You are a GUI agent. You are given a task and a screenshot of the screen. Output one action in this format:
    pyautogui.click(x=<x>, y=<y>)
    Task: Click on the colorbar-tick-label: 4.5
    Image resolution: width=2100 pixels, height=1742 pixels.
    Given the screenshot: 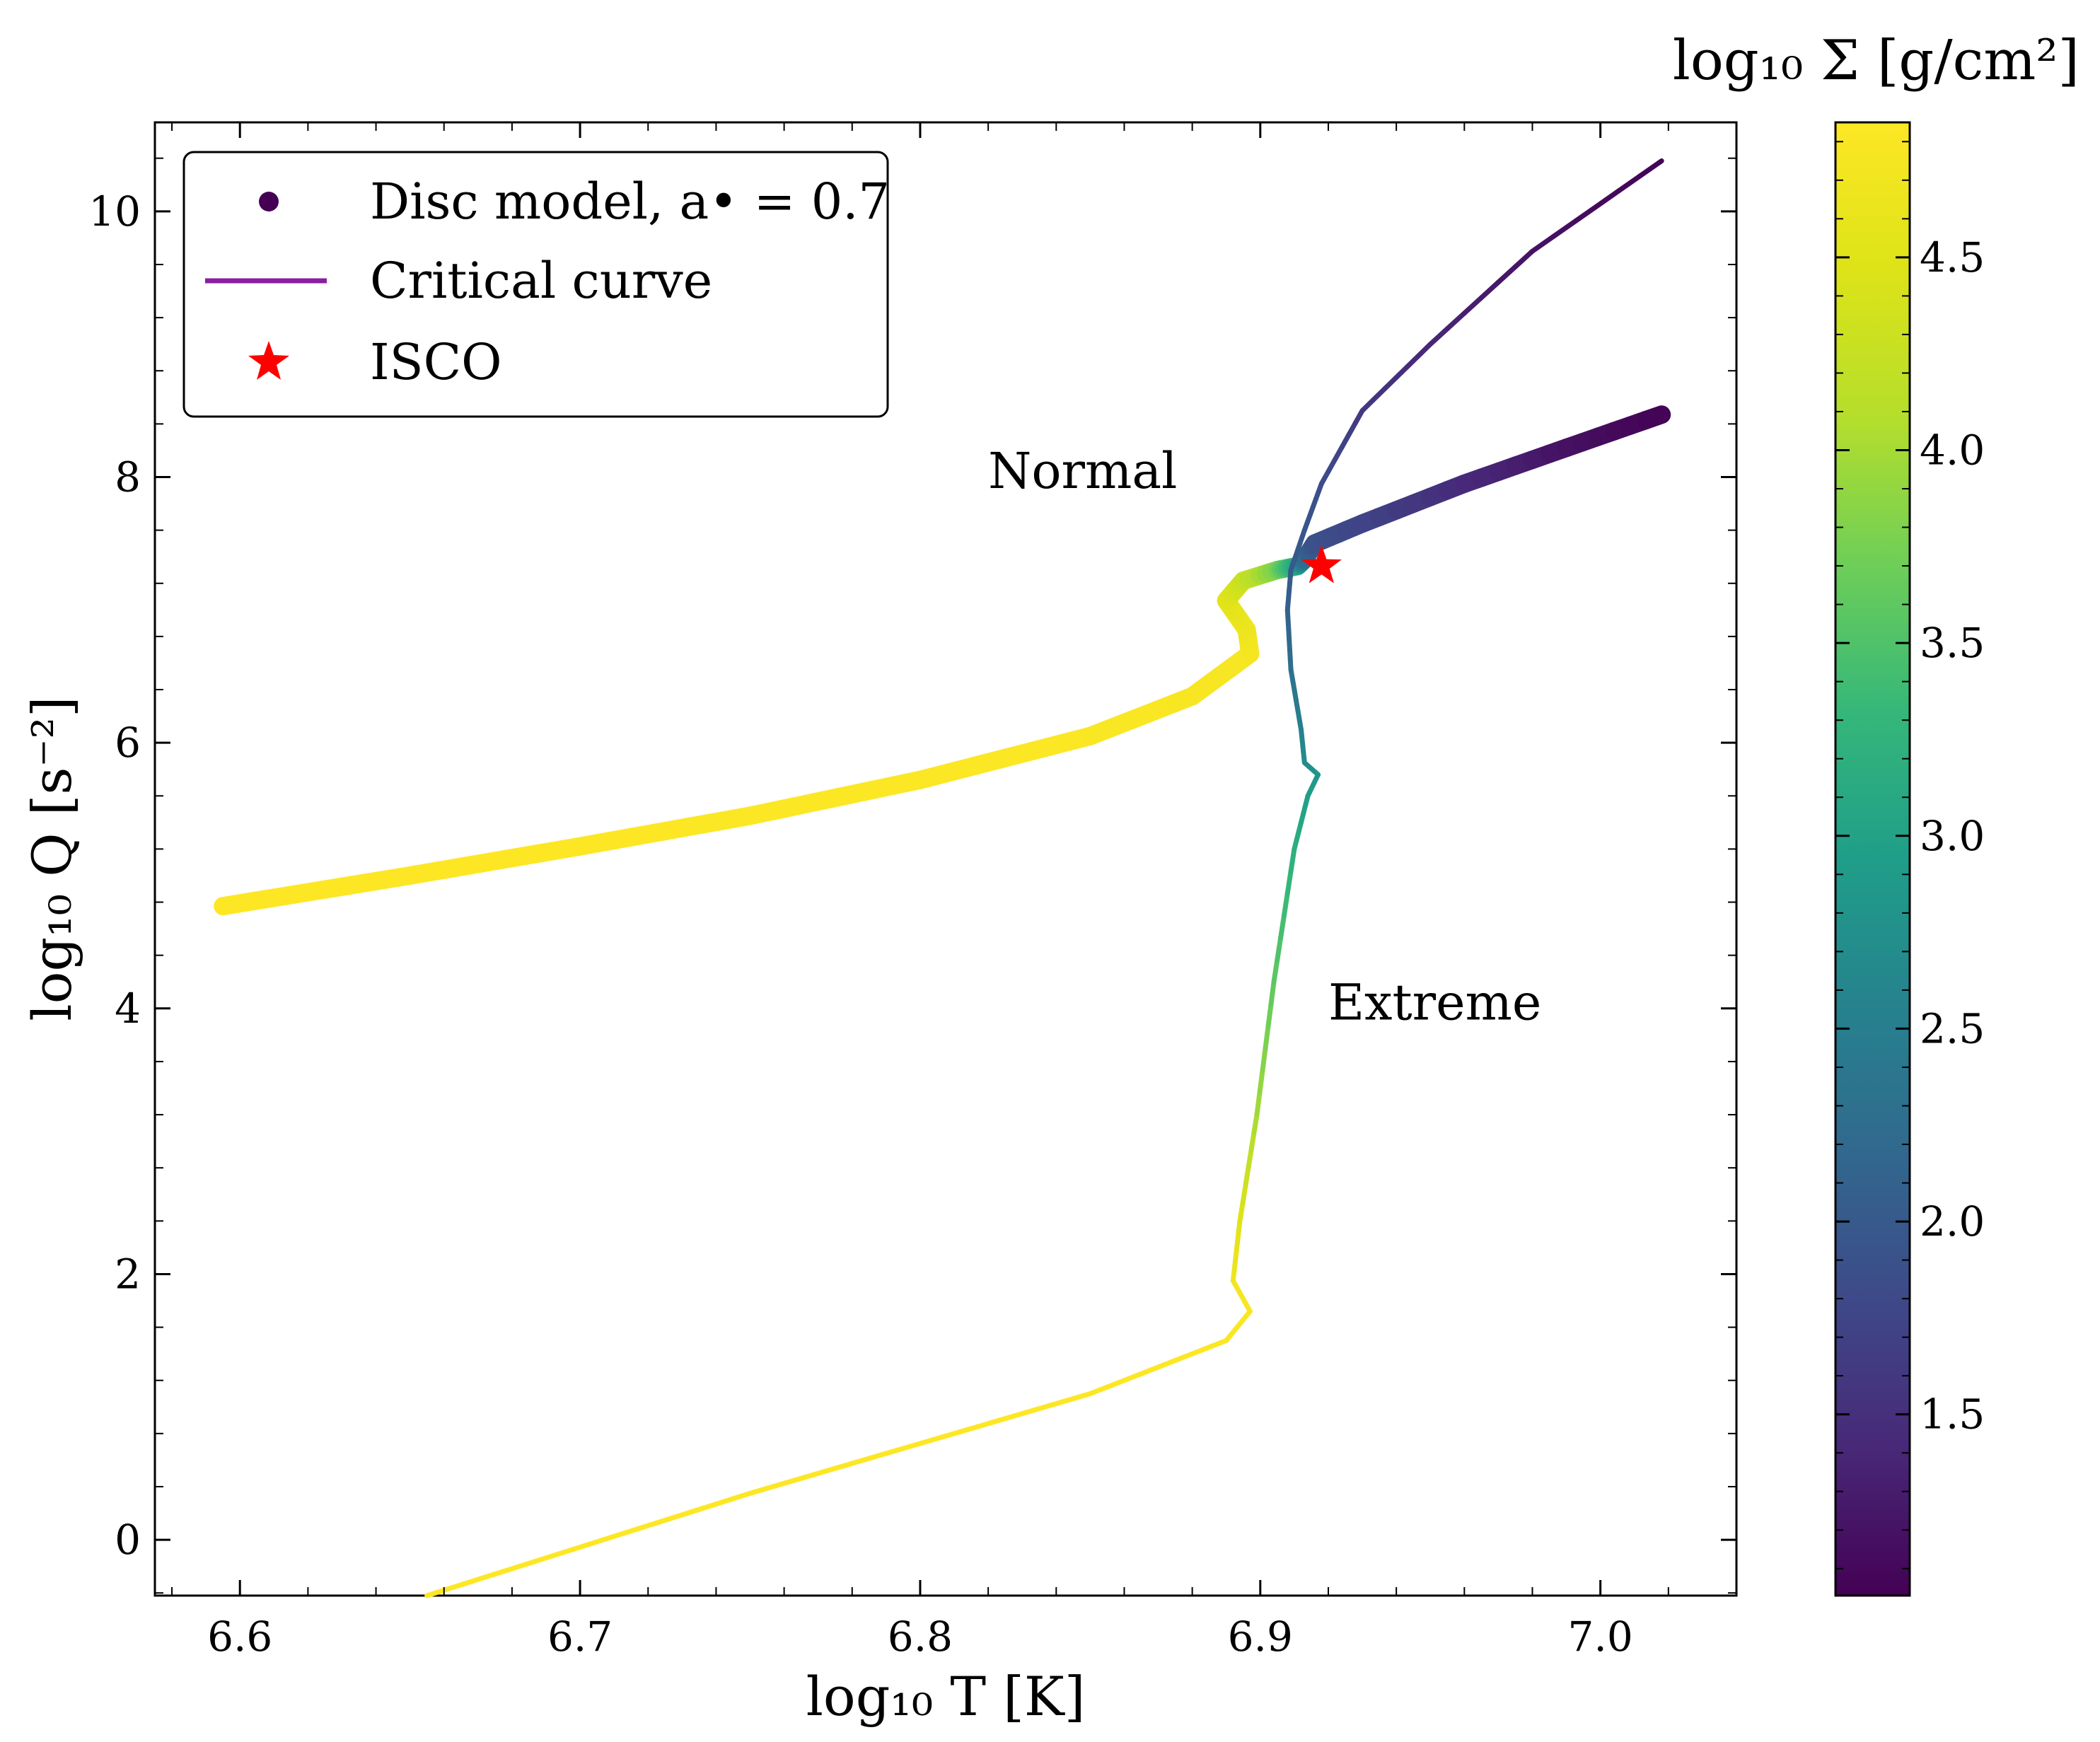 What is the action you would take?
    pyautogui.click(x=1953, y=257)
    